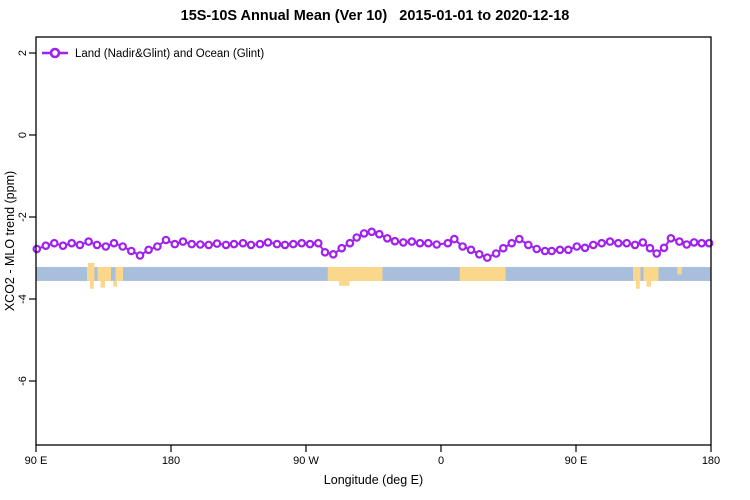 Image resolution: width=750 pixels, height=500 pixels. Describe the element at coordinates (23, 217) in the screenshot. I see `y-tick-label: -2` at that location.